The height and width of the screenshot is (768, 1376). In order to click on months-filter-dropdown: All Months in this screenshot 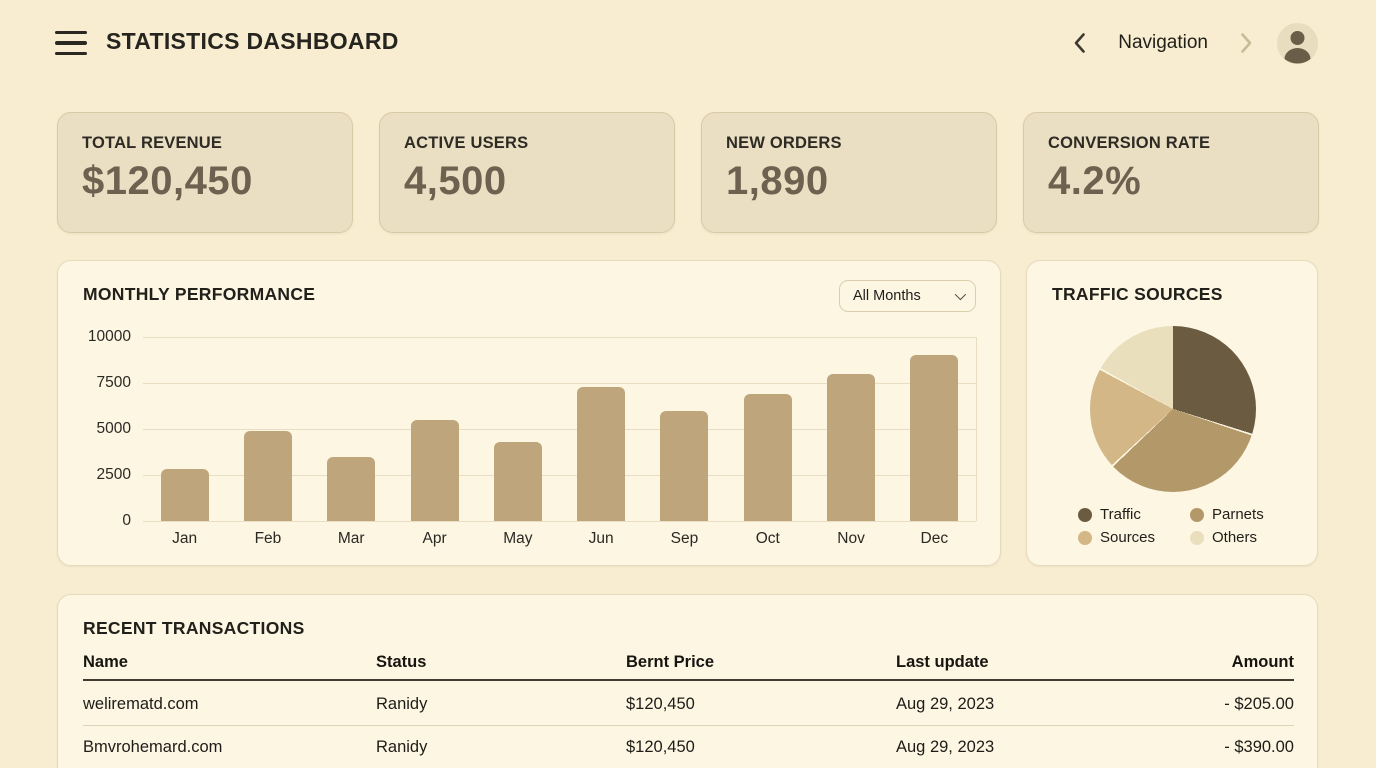, I will do `click(907, 296)`.